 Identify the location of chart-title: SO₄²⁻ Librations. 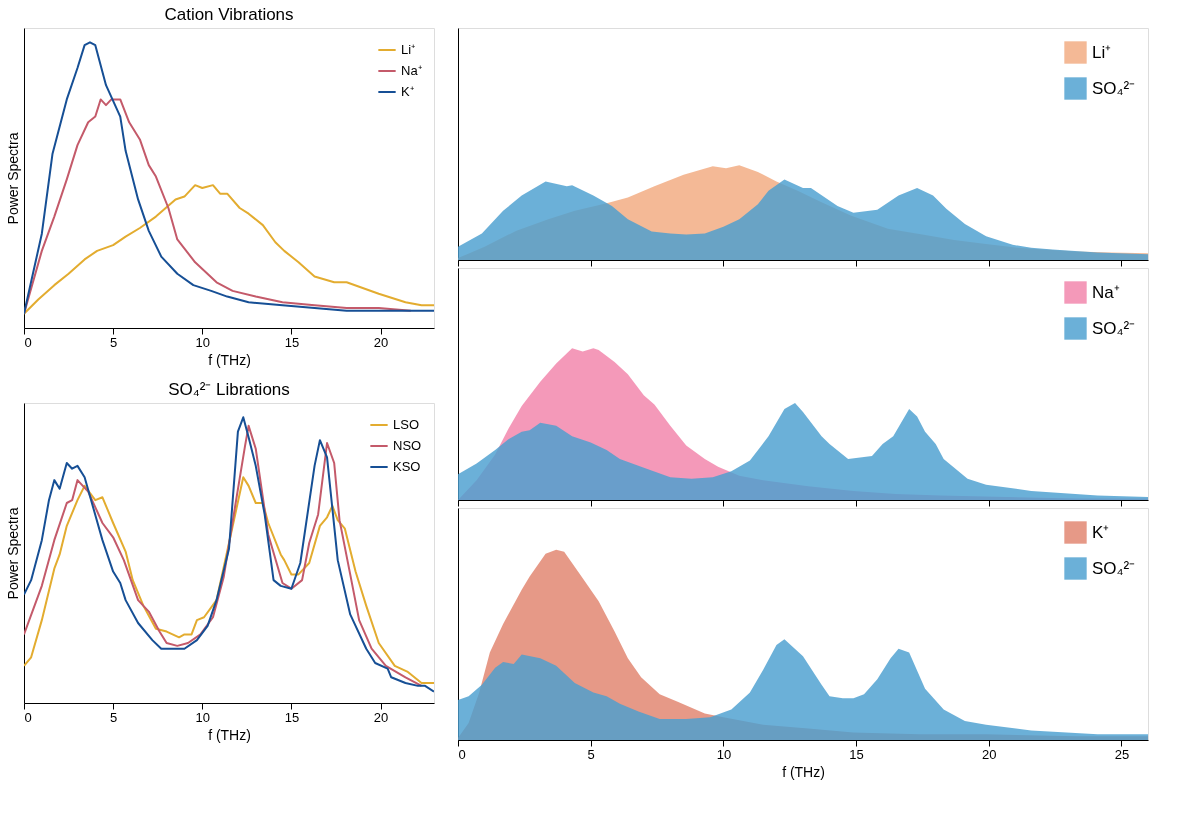
(229, 389).